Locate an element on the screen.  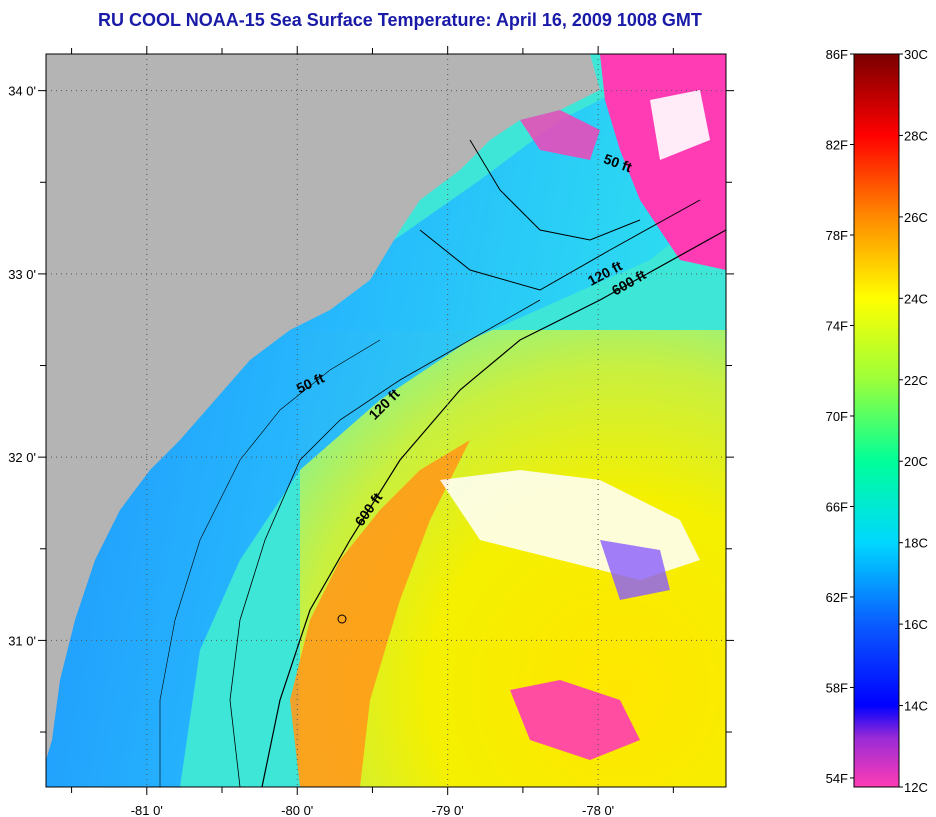
colorbar-fahrenheit-label: 58F is located at coordinates (837, 687).